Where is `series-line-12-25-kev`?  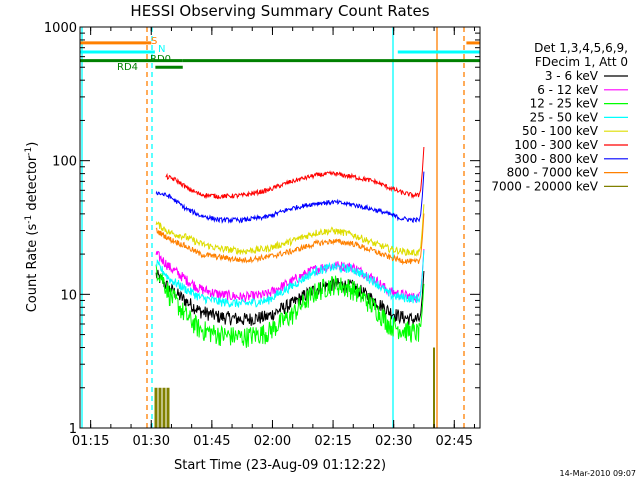 series-line-12-25-kev is located at coordinates (290, 306).